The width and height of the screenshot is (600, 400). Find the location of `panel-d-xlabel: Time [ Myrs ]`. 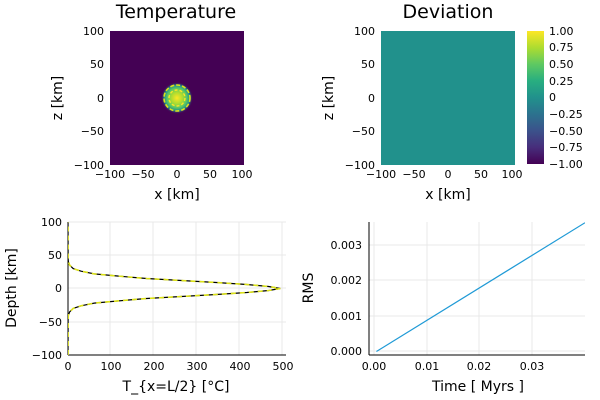

panel-d-xlabel: Time [ Myrs ] is located at coordinates (477, 387).